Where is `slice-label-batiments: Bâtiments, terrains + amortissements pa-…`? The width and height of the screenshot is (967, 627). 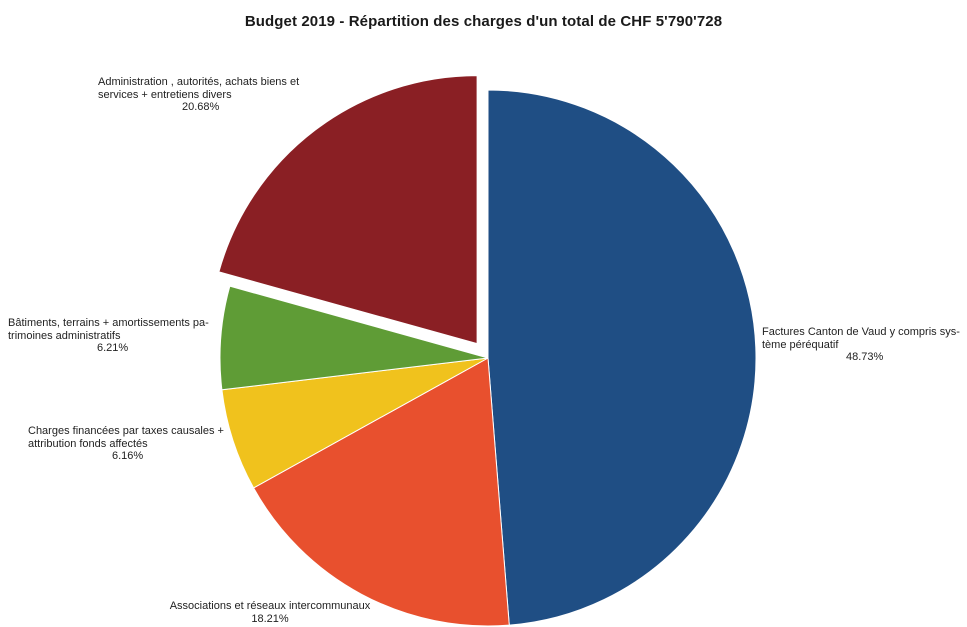
slice-label-batiments: Bâtiments, terrains + amortissements pa-… is located at coordinates (115, 336).